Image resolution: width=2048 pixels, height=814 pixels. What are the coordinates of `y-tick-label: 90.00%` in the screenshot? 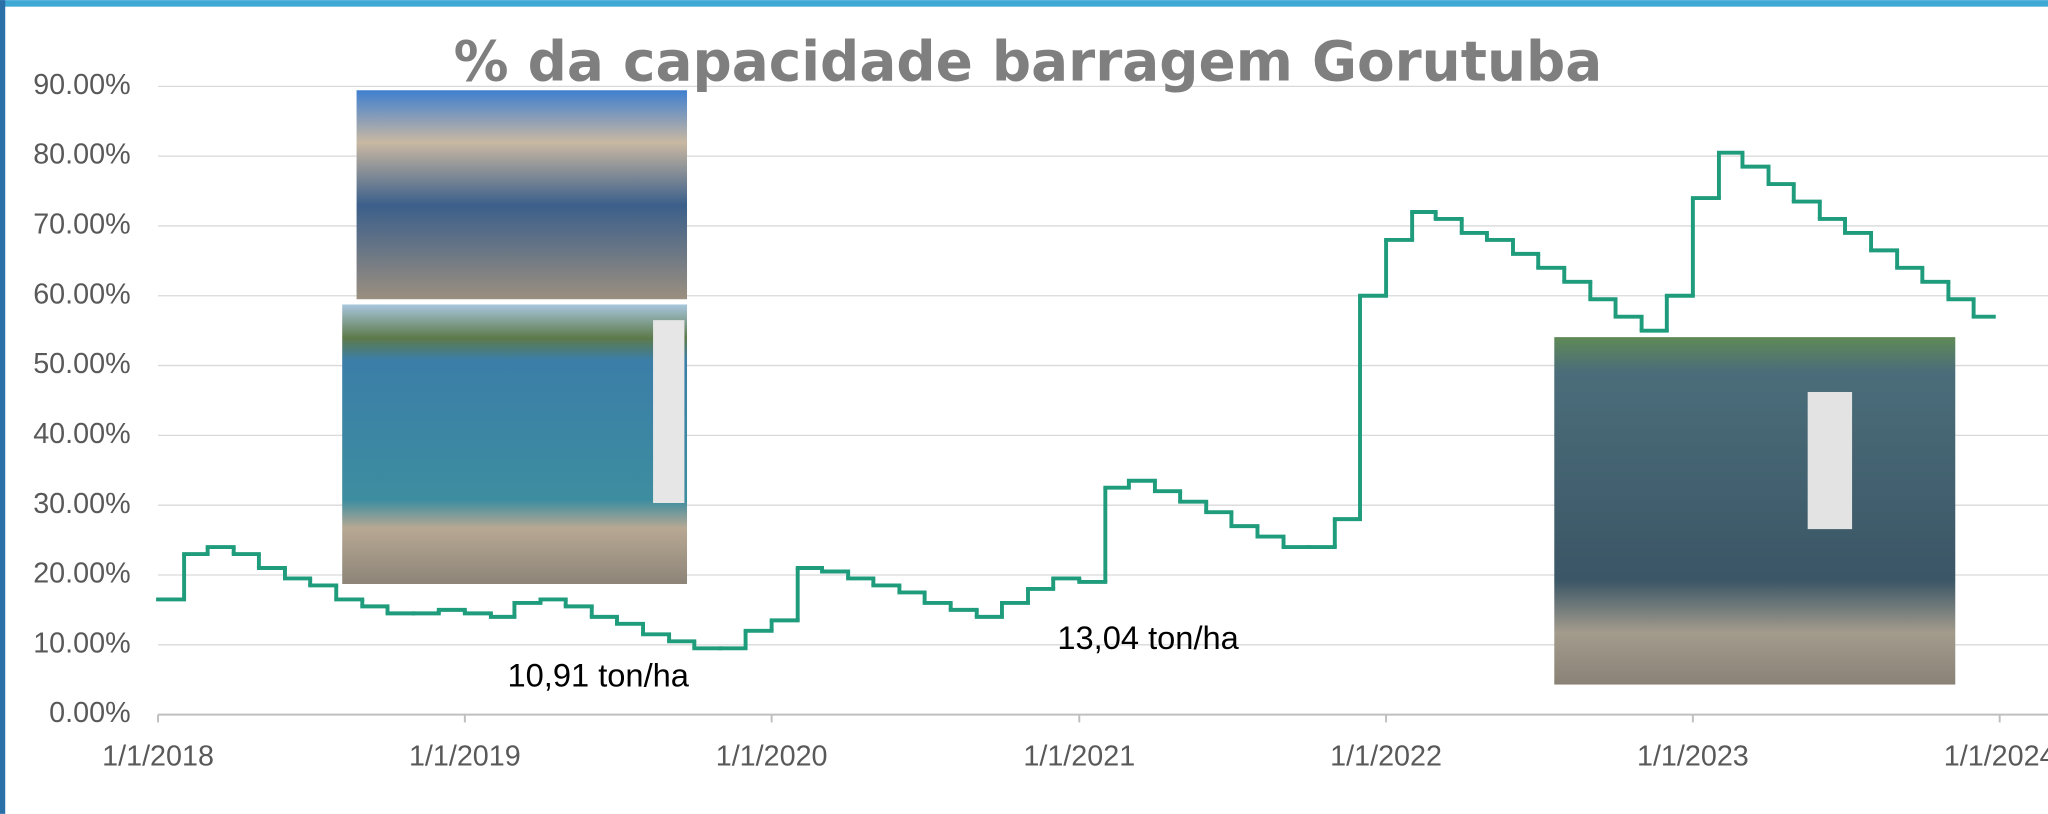 It's located at (81, 85).